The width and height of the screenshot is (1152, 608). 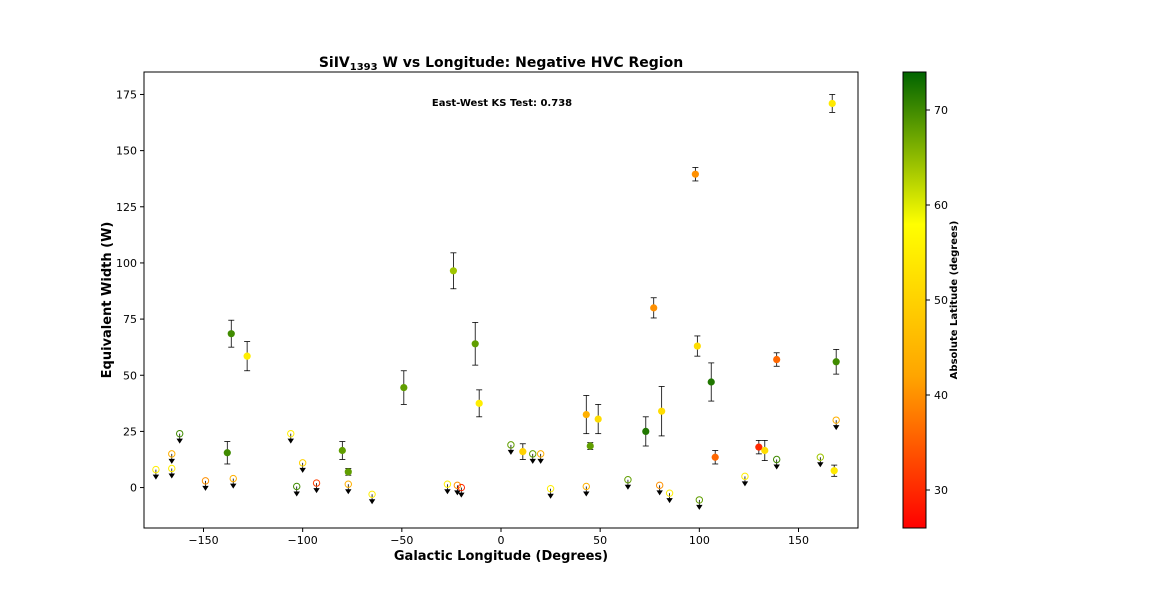 I want to click on x-axis-label: Galactic Longitude (Degrees), so click(x=501, y=556).